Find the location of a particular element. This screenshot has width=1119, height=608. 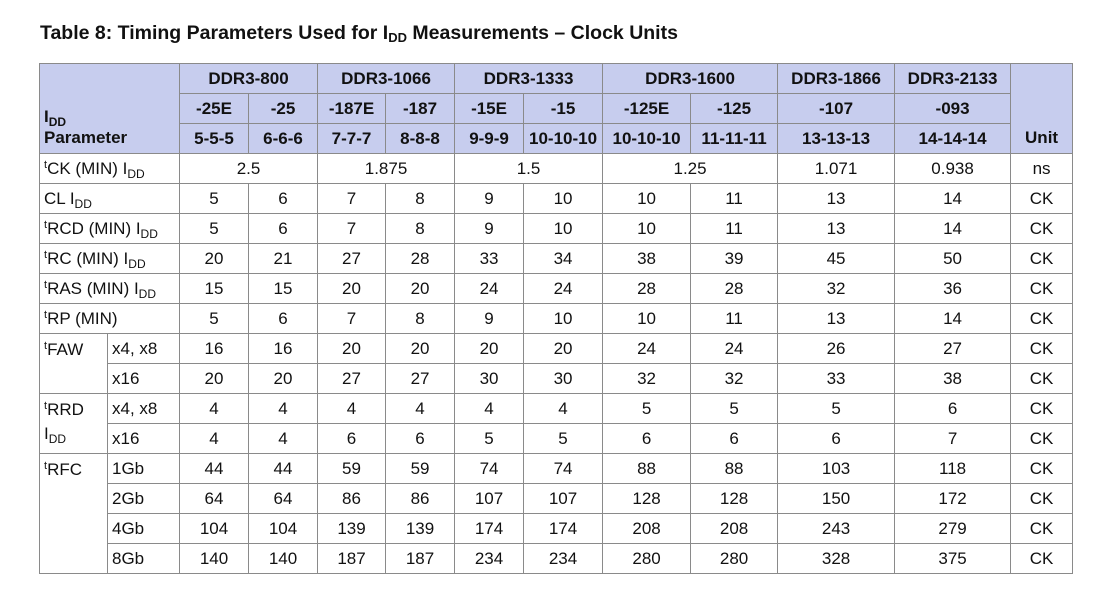

header-text: I is located at coordinates (46, 116).